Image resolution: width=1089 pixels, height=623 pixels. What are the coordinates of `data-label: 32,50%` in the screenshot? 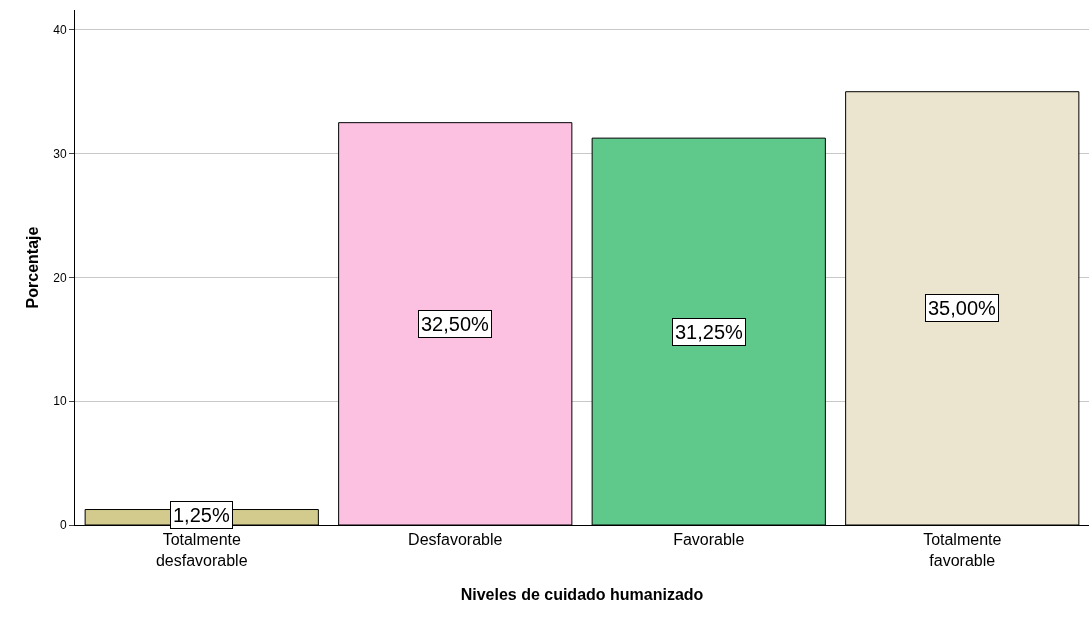 It's located at (455, 324).